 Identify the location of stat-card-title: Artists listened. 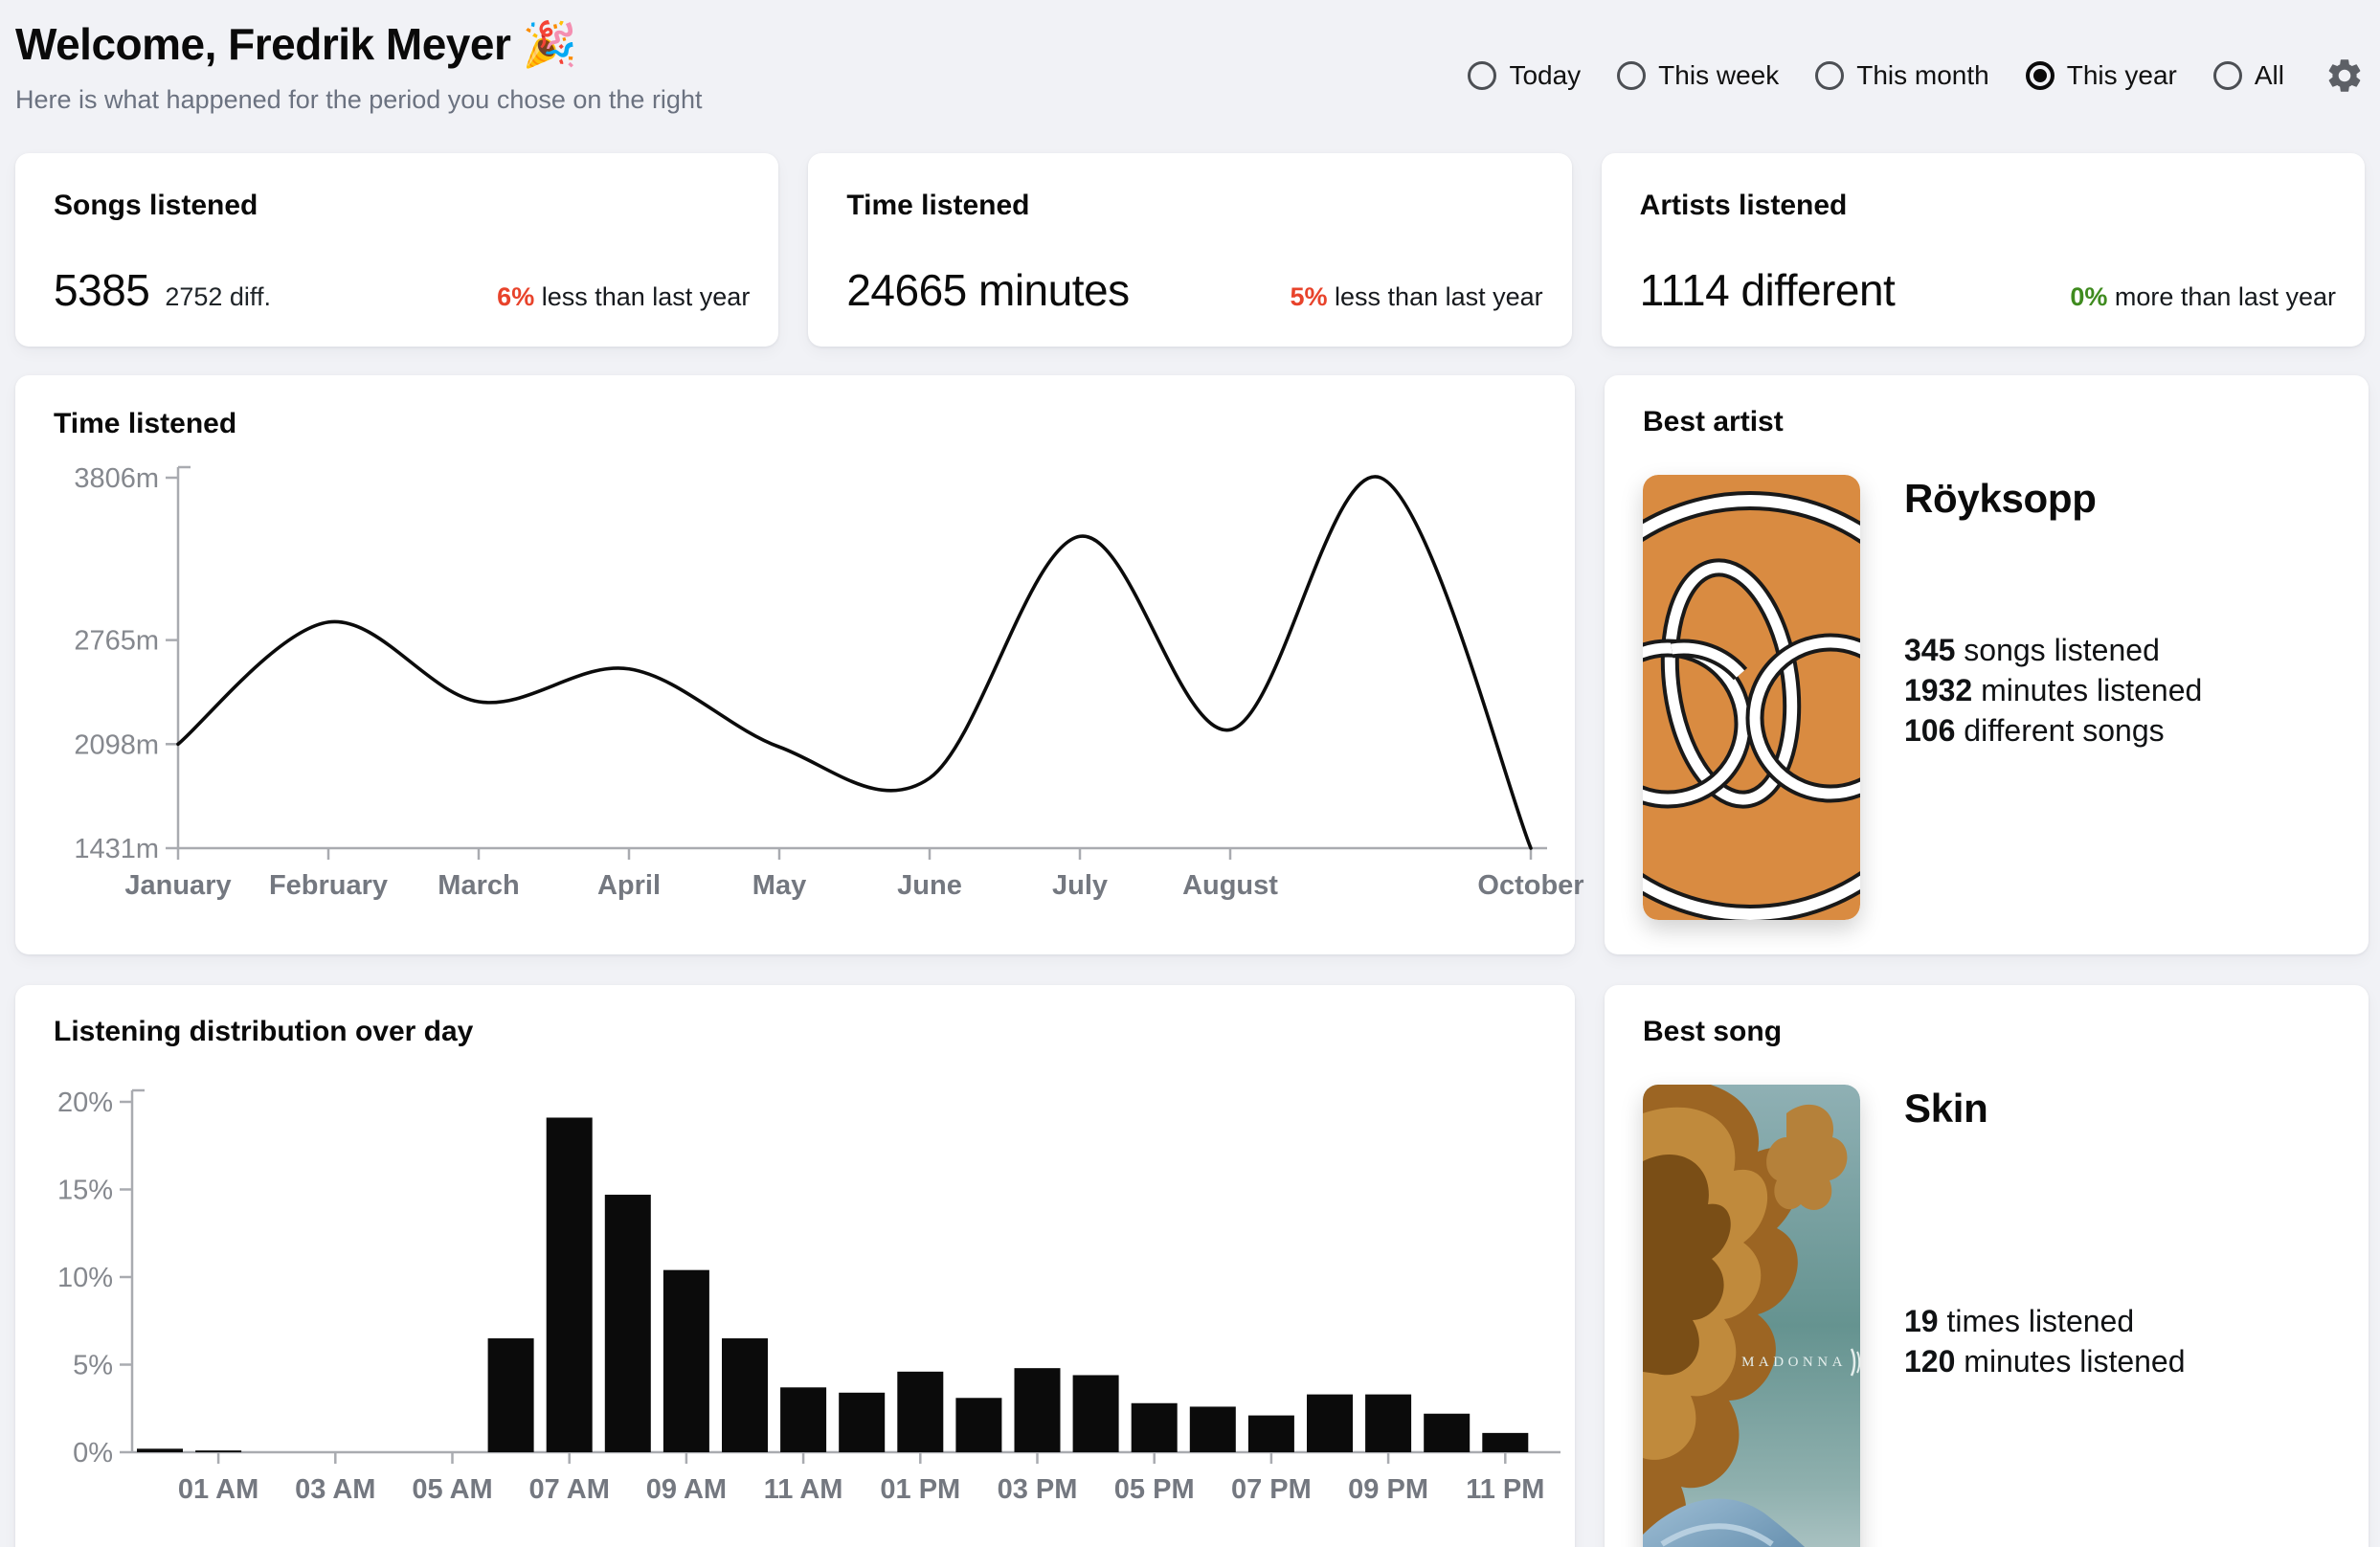
(1744, 205).